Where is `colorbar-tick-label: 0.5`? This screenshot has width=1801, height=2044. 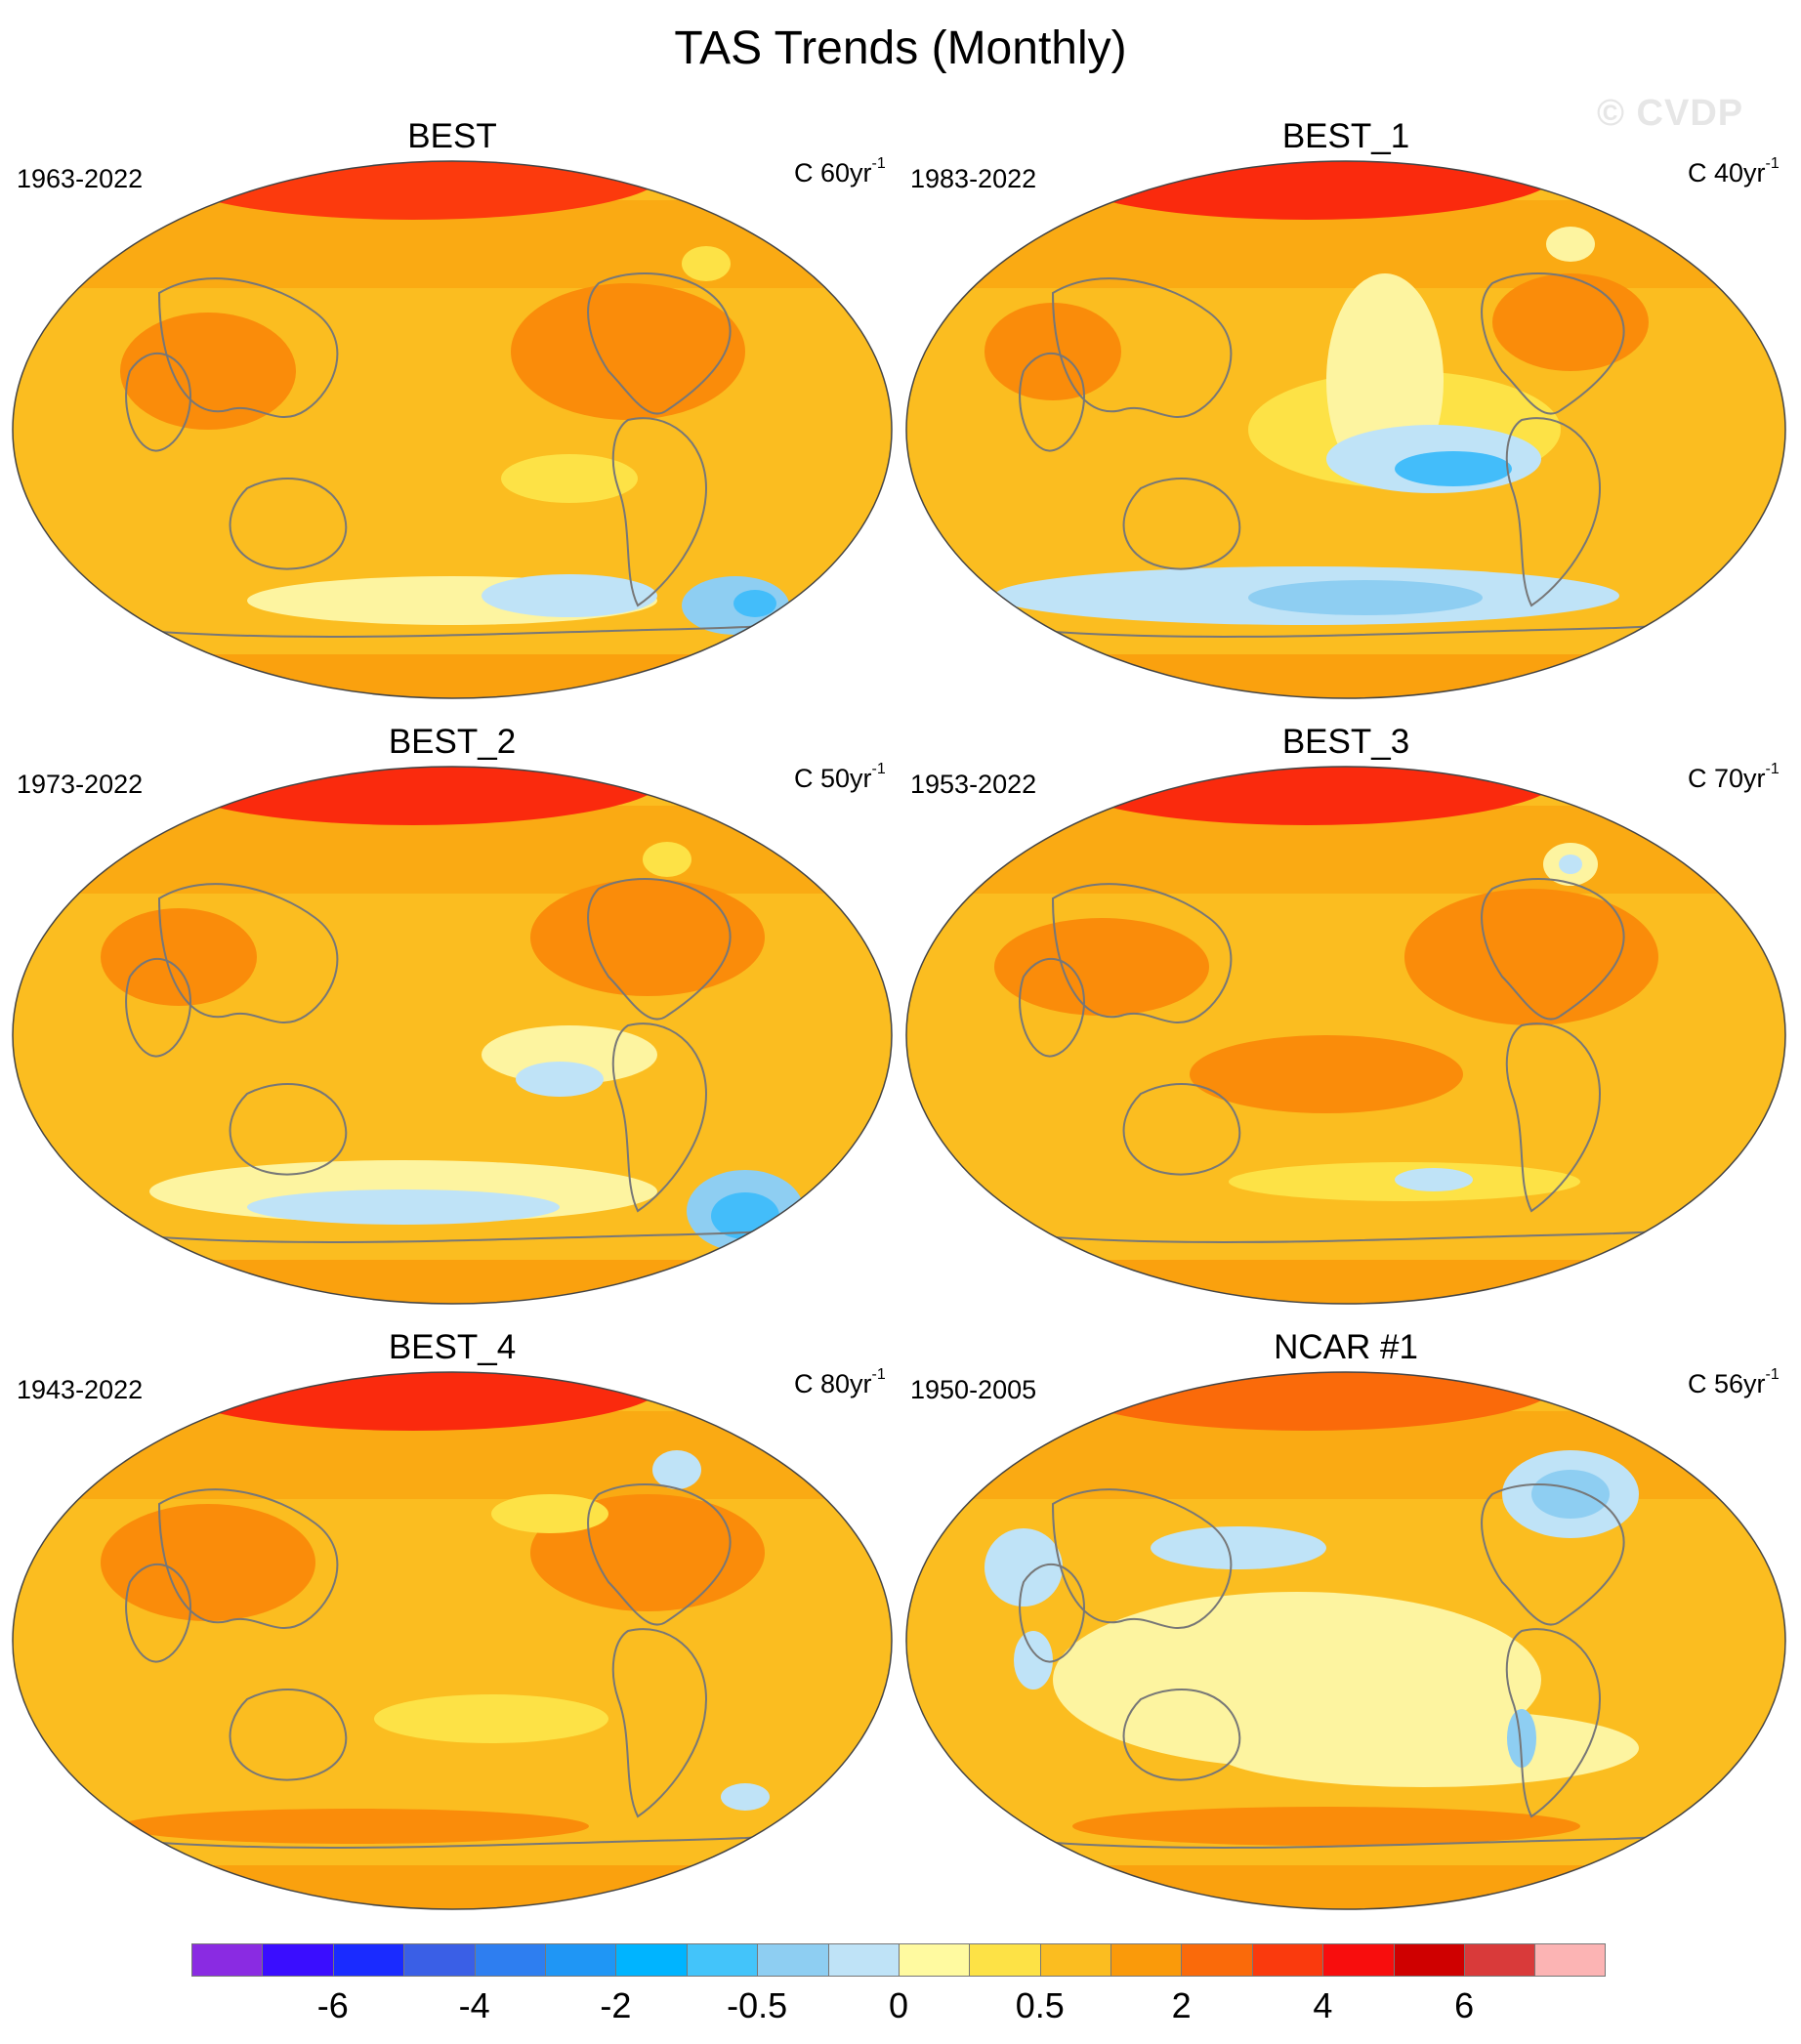 colorbar-tick-label: 0.5 is located at coordinates (1040, 2005).